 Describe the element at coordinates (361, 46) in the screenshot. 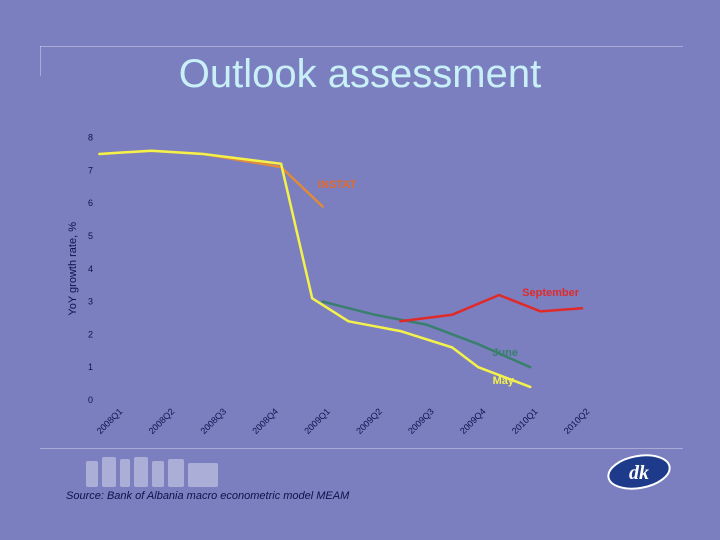

I see `title-rule-top` at that location.